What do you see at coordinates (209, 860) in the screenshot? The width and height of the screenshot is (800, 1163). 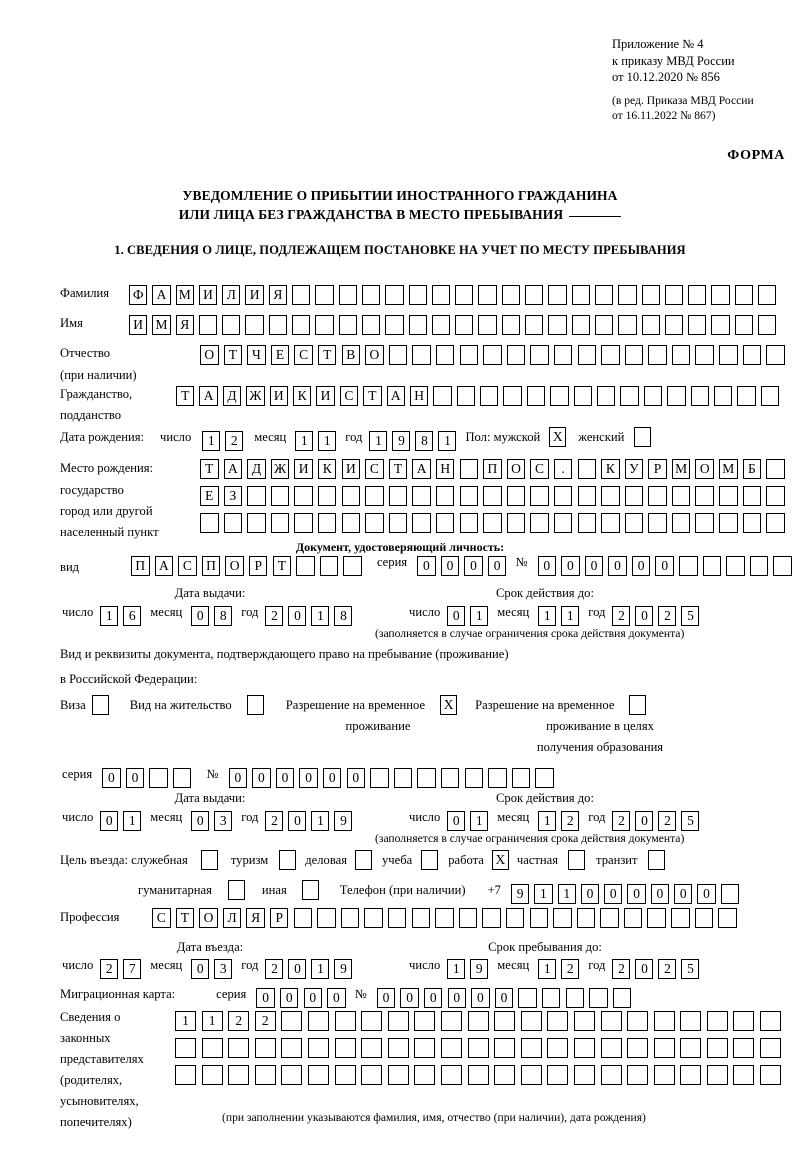 I see `purpose-official-checkbox` at bounding box center [209, 860].